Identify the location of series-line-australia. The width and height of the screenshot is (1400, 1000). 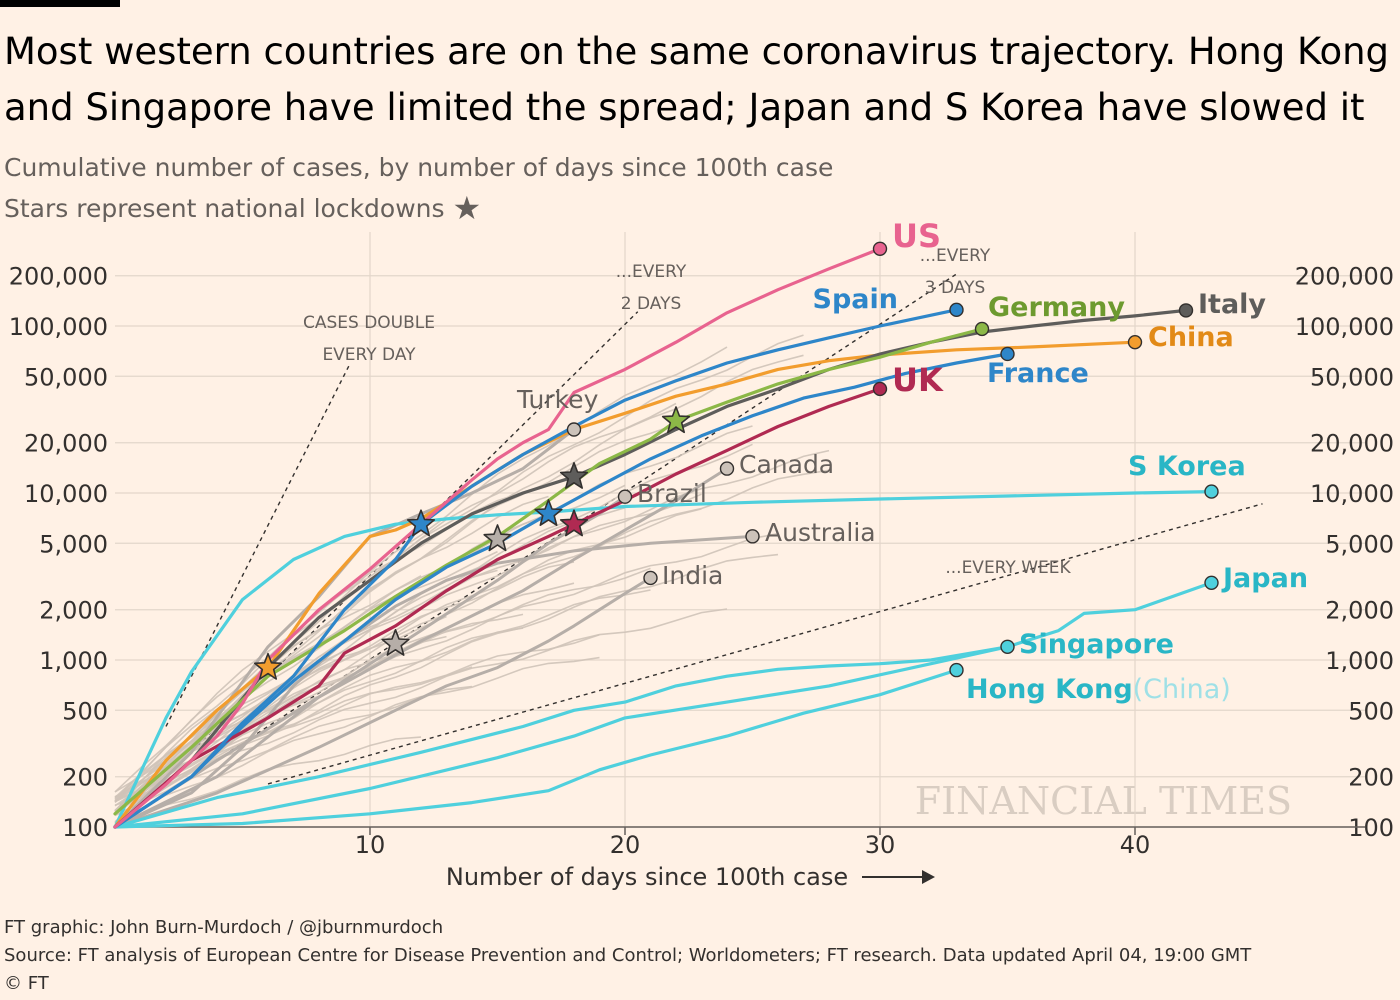
(433, 681).